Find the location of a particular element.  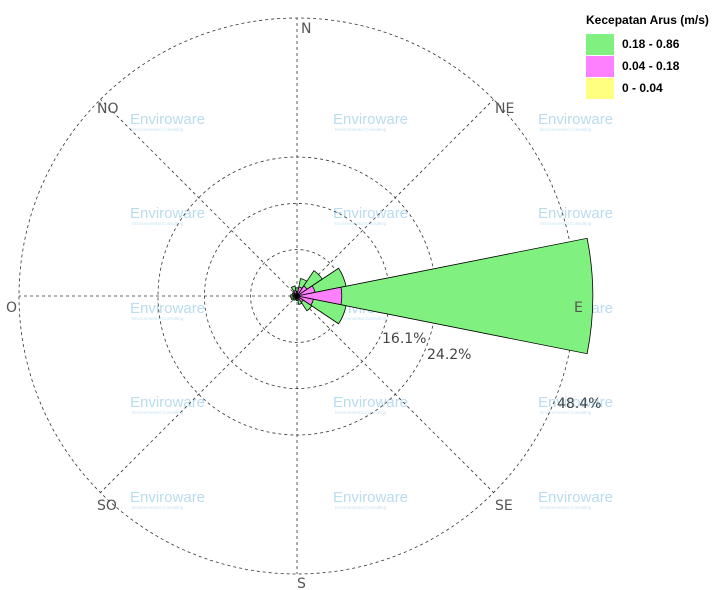

legend-item: 0 - 0.04 is located at coordinates (647, 88).